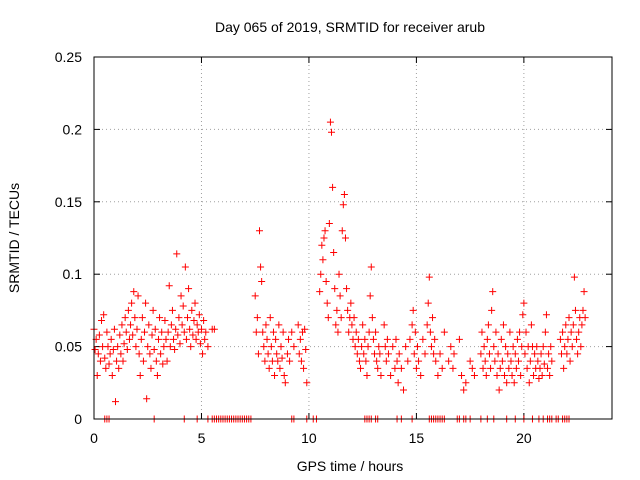 The width and height of the screenshot is (640, 480). I want to click on y-axis-label: SRMTID / TECUs, so click(14, 238).